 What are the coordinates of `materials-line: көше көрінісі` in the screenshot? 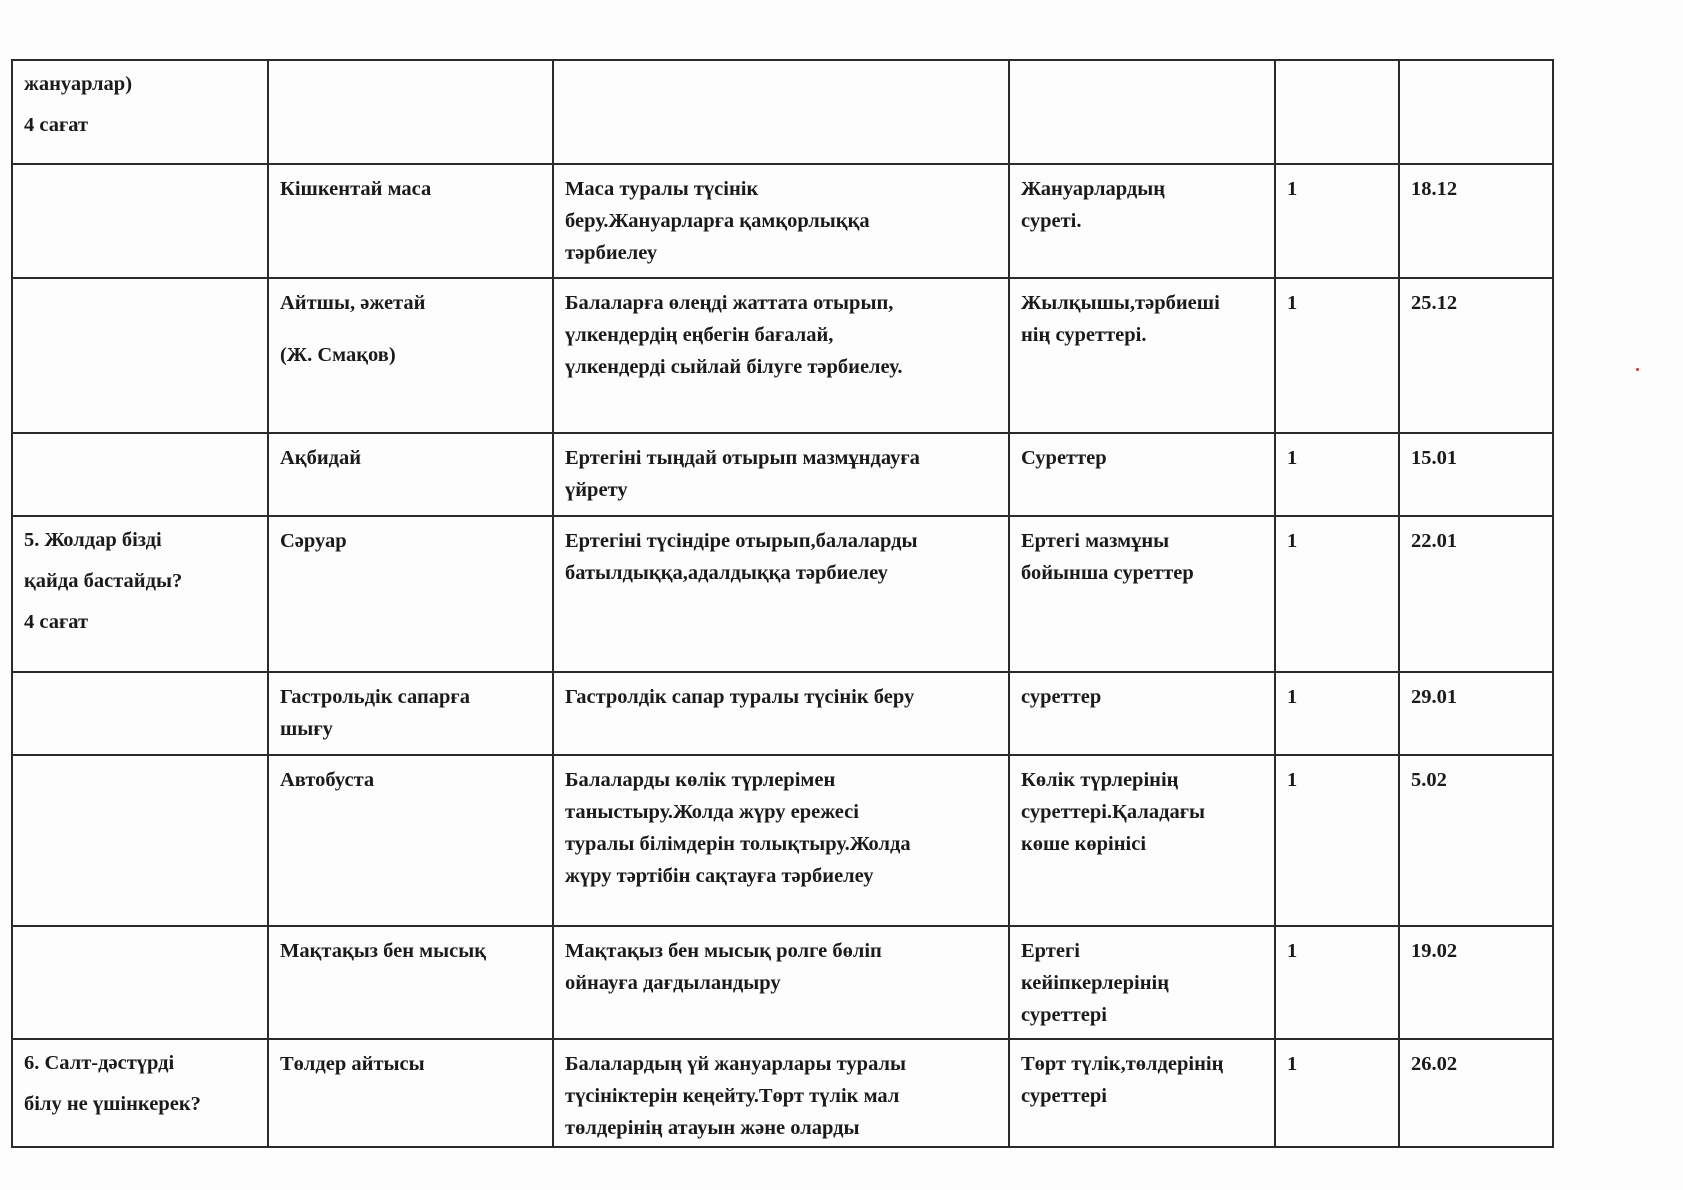 It's located at (1084, 844).